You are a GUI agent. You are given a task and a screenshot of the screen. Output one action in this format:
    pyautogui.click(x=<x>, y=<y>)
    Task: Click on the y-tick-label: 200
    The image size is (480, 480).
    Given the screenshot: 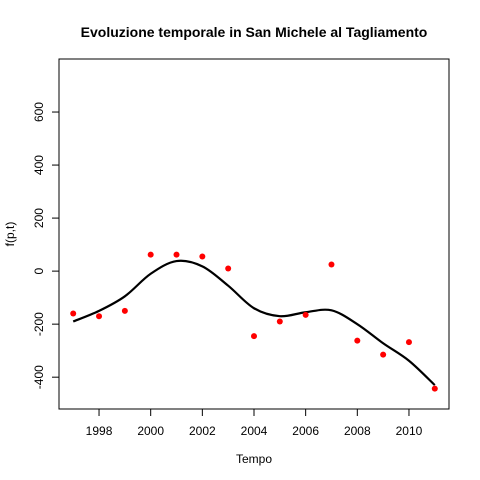 What is the action you would take?
    pyautogui.click(x=39, y=218)
    